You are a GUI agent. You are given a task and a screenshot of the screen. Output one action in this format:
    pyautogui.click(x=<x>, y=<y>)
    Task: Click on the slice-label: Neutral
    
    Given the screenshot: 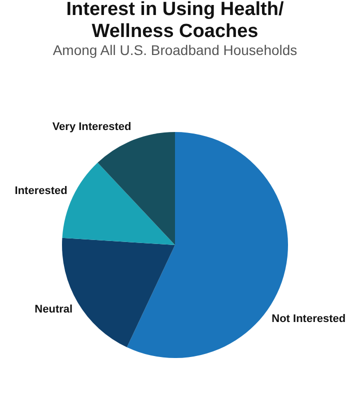 What is the action you would take?
    pyautogui.click(x=53, y=310)
    